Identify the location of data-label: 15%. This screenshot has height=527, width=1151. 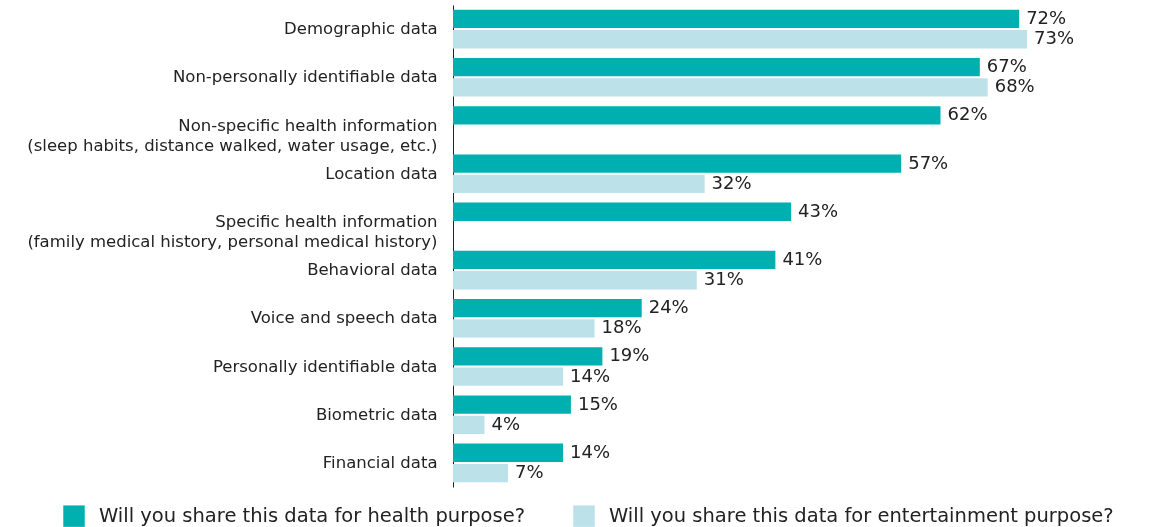
(597, 403).